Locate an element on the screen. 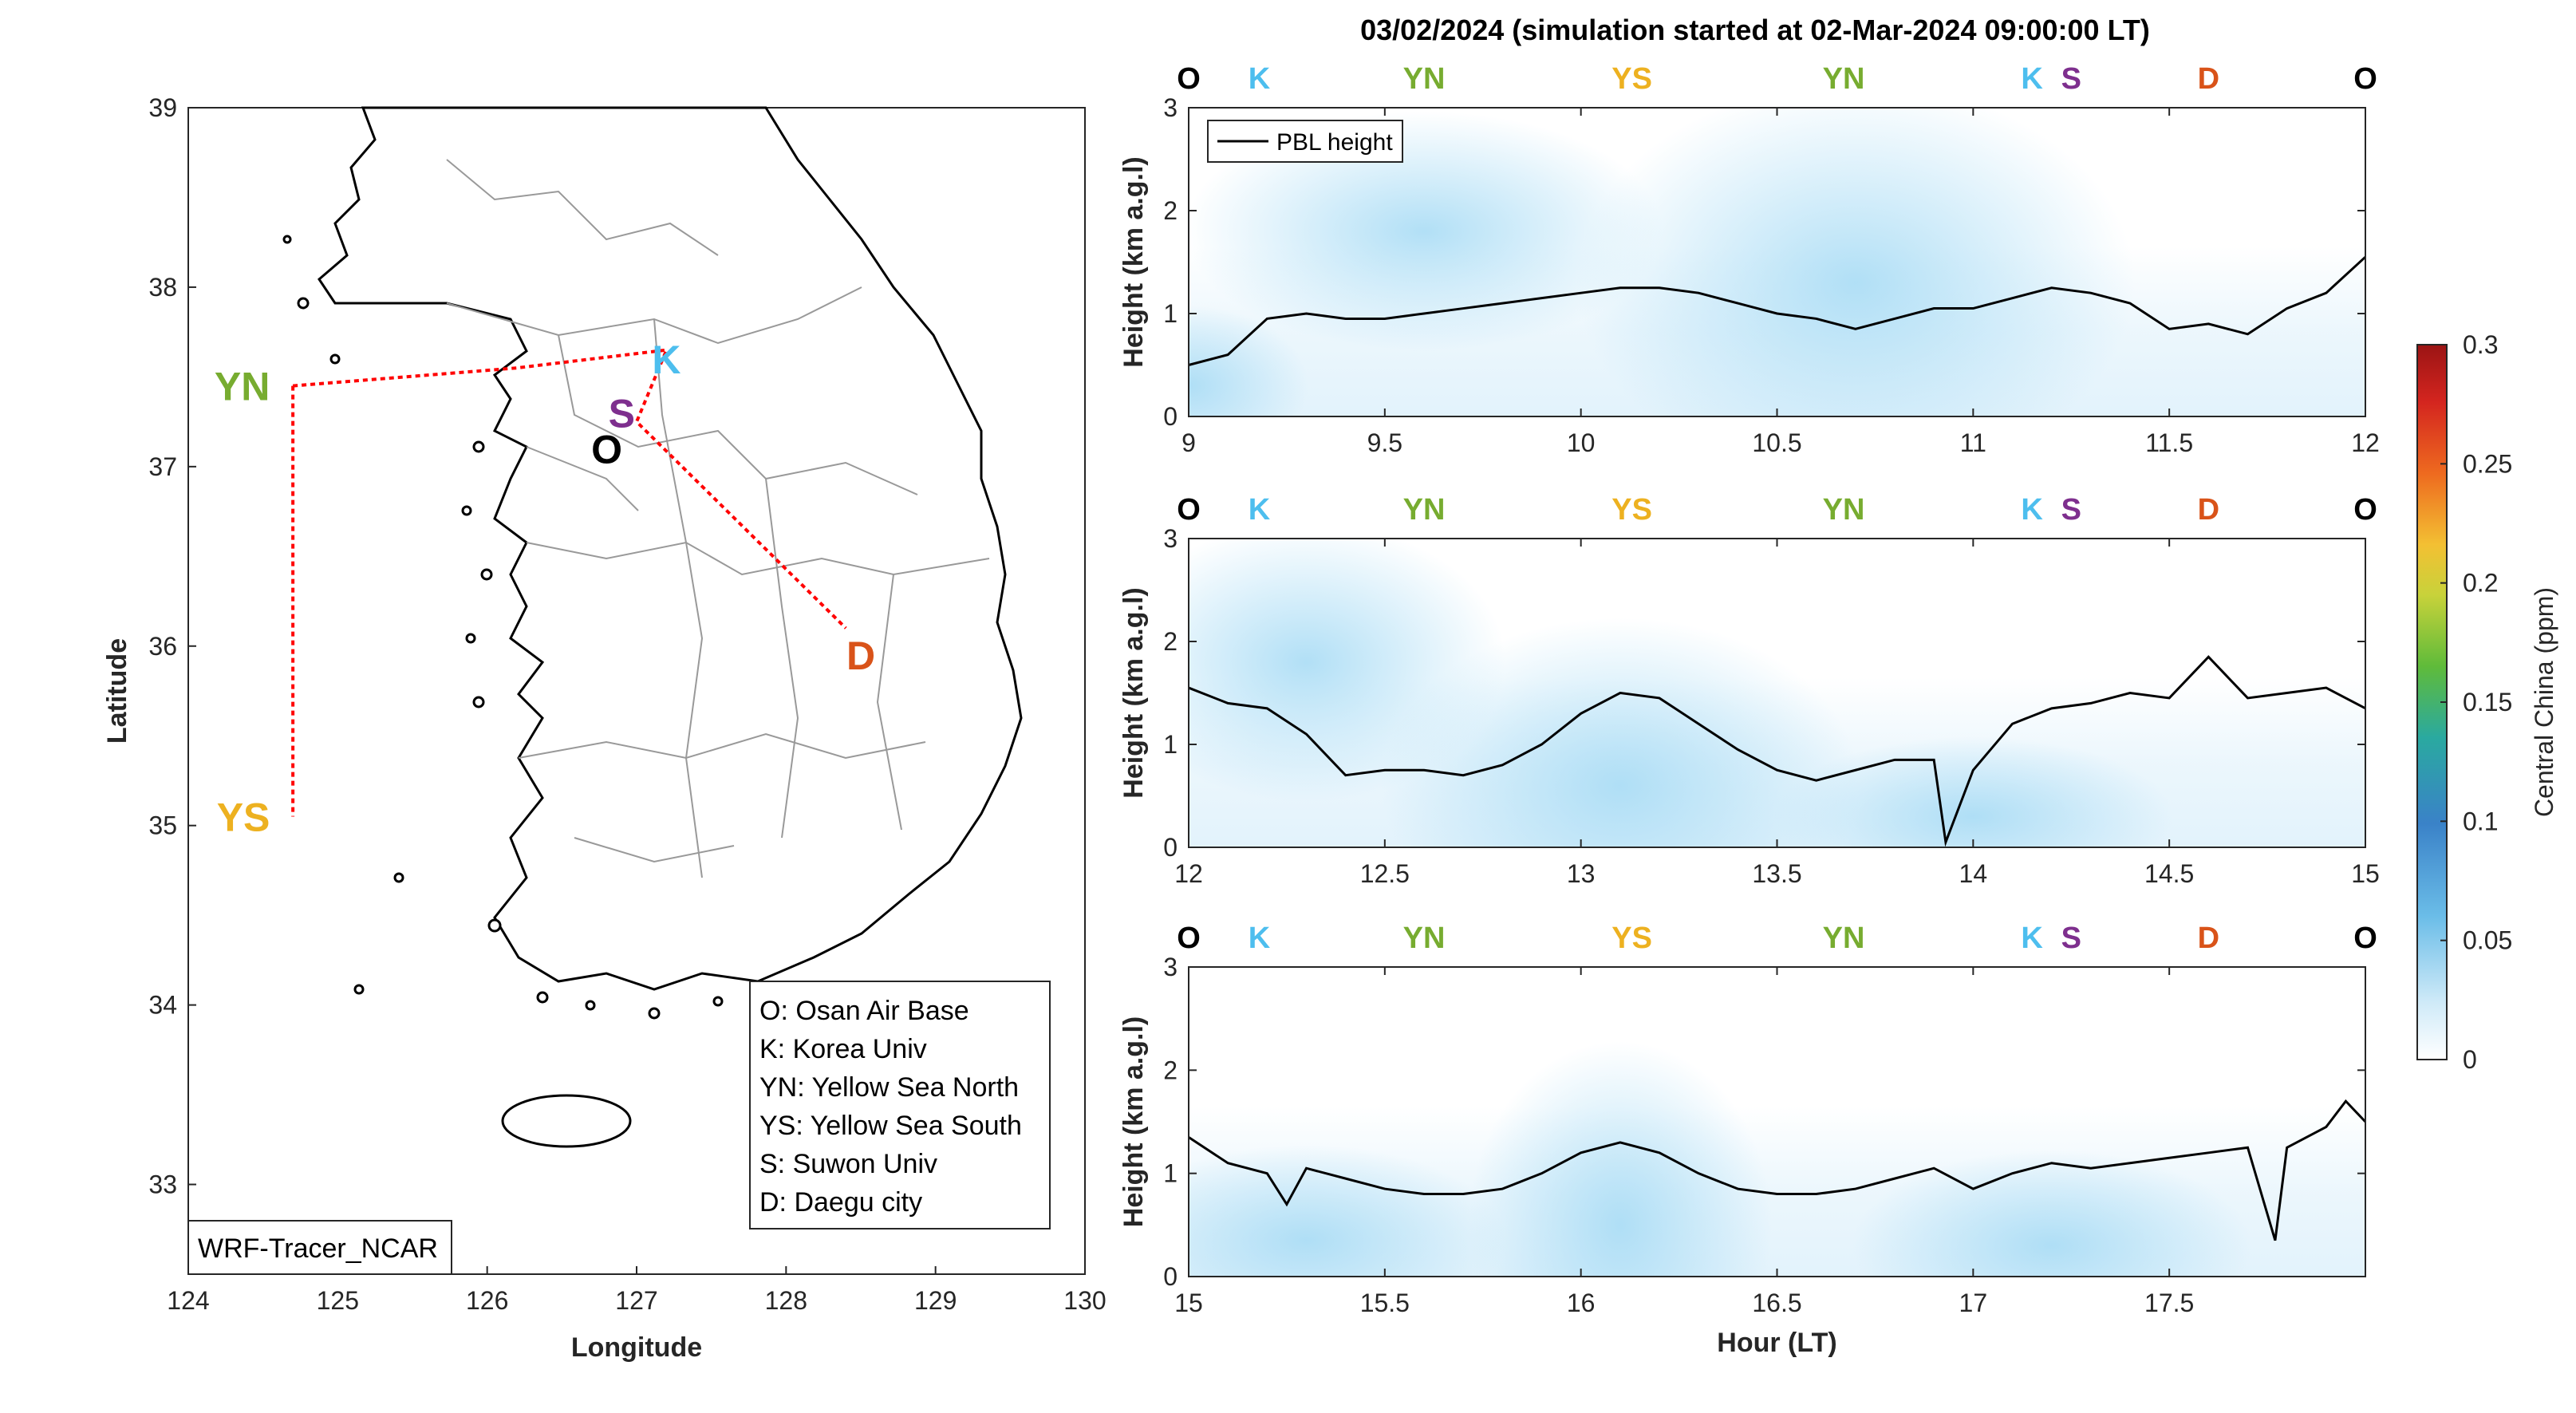  map-legend-entry: S: Suwon Univ is located at coordinates (848, 1164).